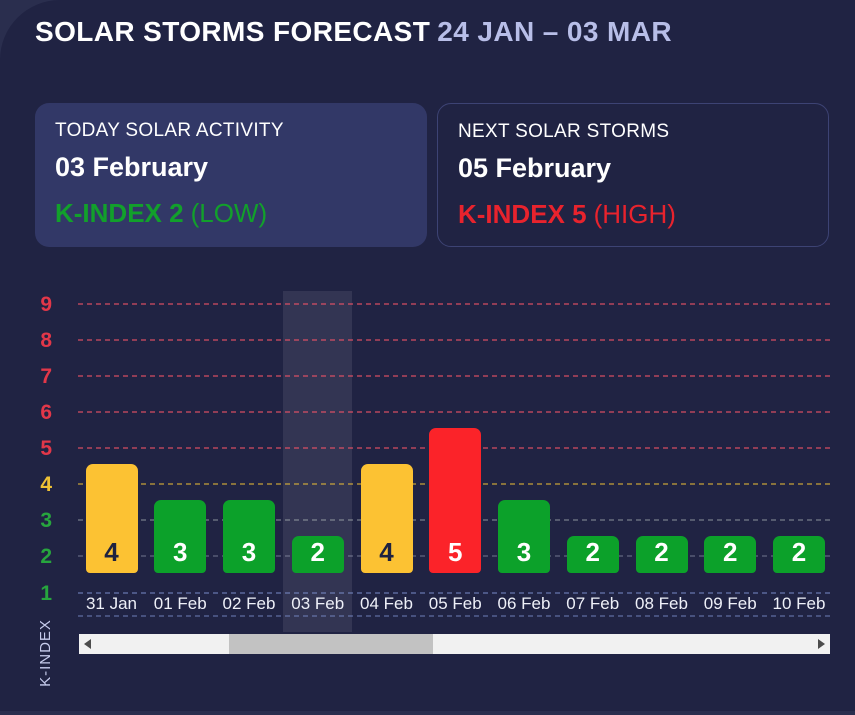  I want to click on chart-scrollbar, so click(454, 644).